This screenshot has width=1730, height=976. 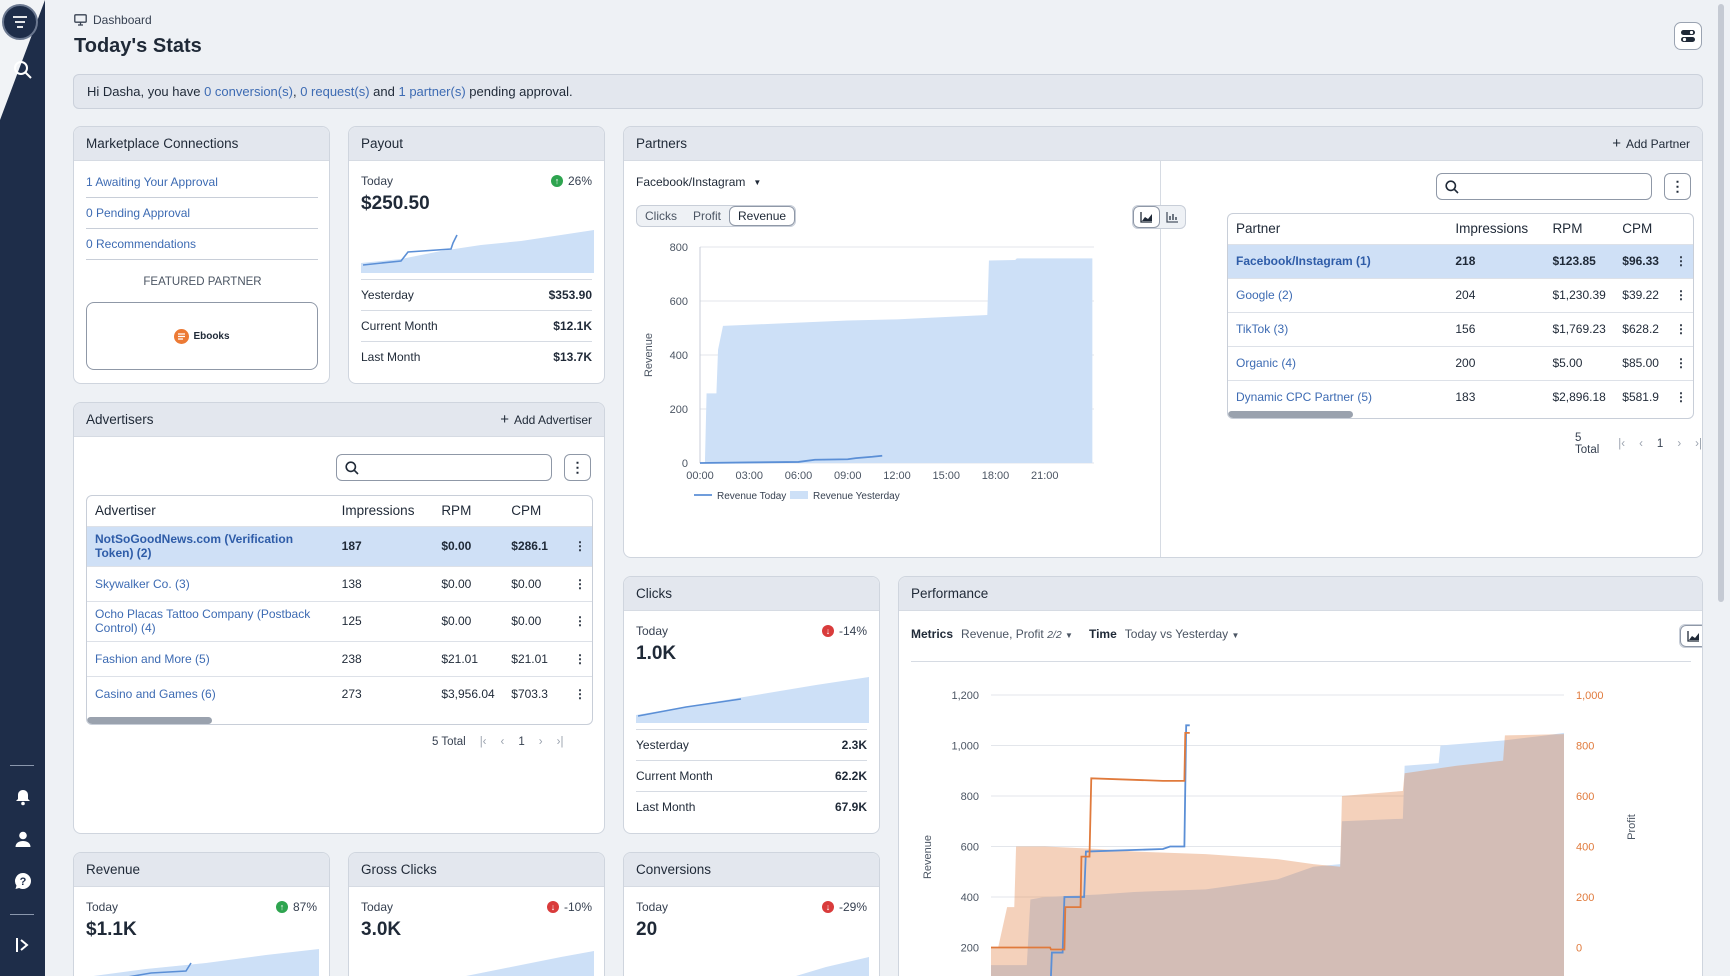 I want to click on partner-name: Organic (4), so click(x=1338, y=362).